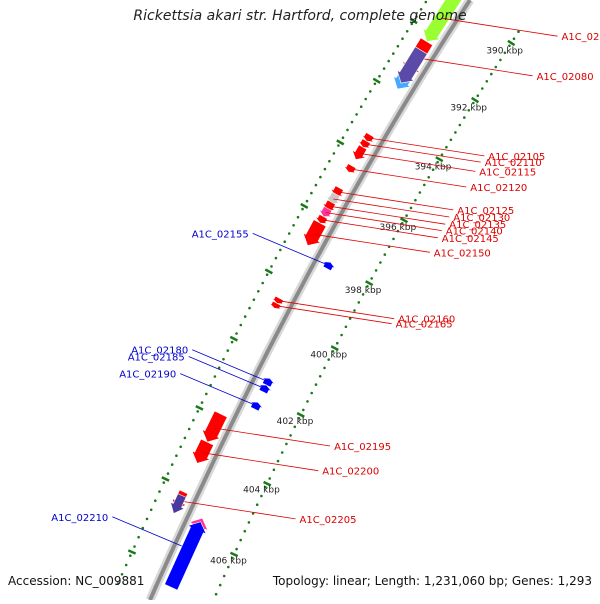 Image resolution: width=600 pixels, height=604 pixels. I want to click on gene-label: A1C_02200, so click(350, 472).